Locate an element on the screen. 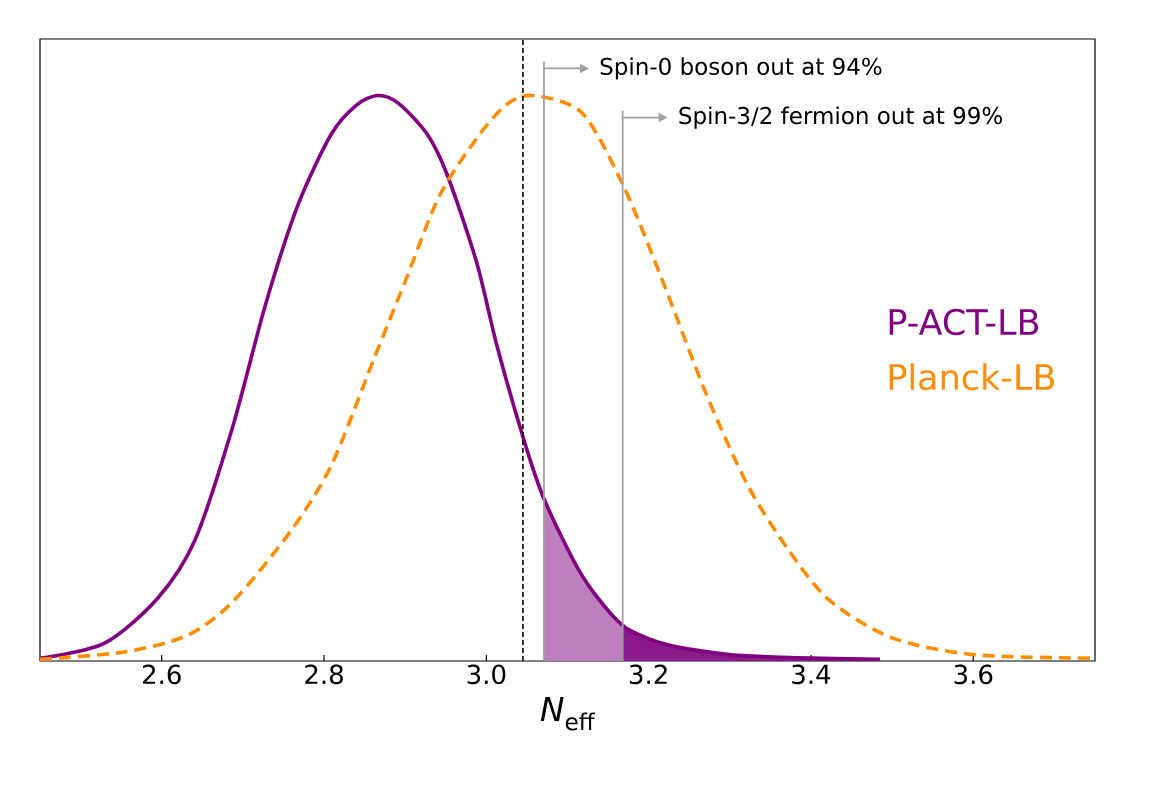  ref-line-label: Spin-0 boson out at 94% is located at coordinates (741, 68).